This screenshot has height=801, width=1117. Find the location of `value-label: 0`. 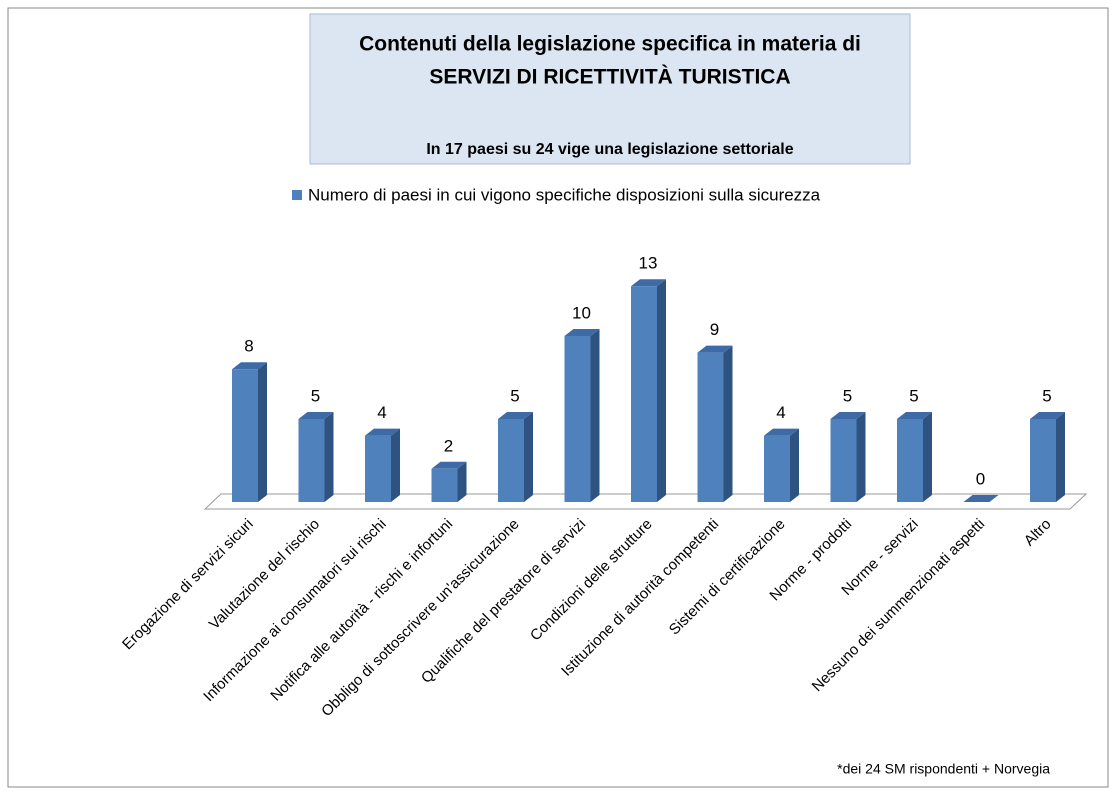

value-label: 0 is located at coordinates (980, 478).